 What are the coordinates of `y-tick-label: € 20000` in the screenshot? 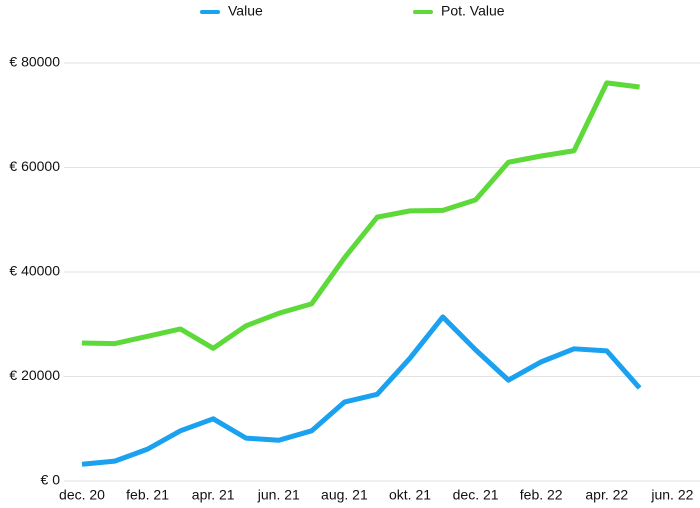 It's located at (34, 375).